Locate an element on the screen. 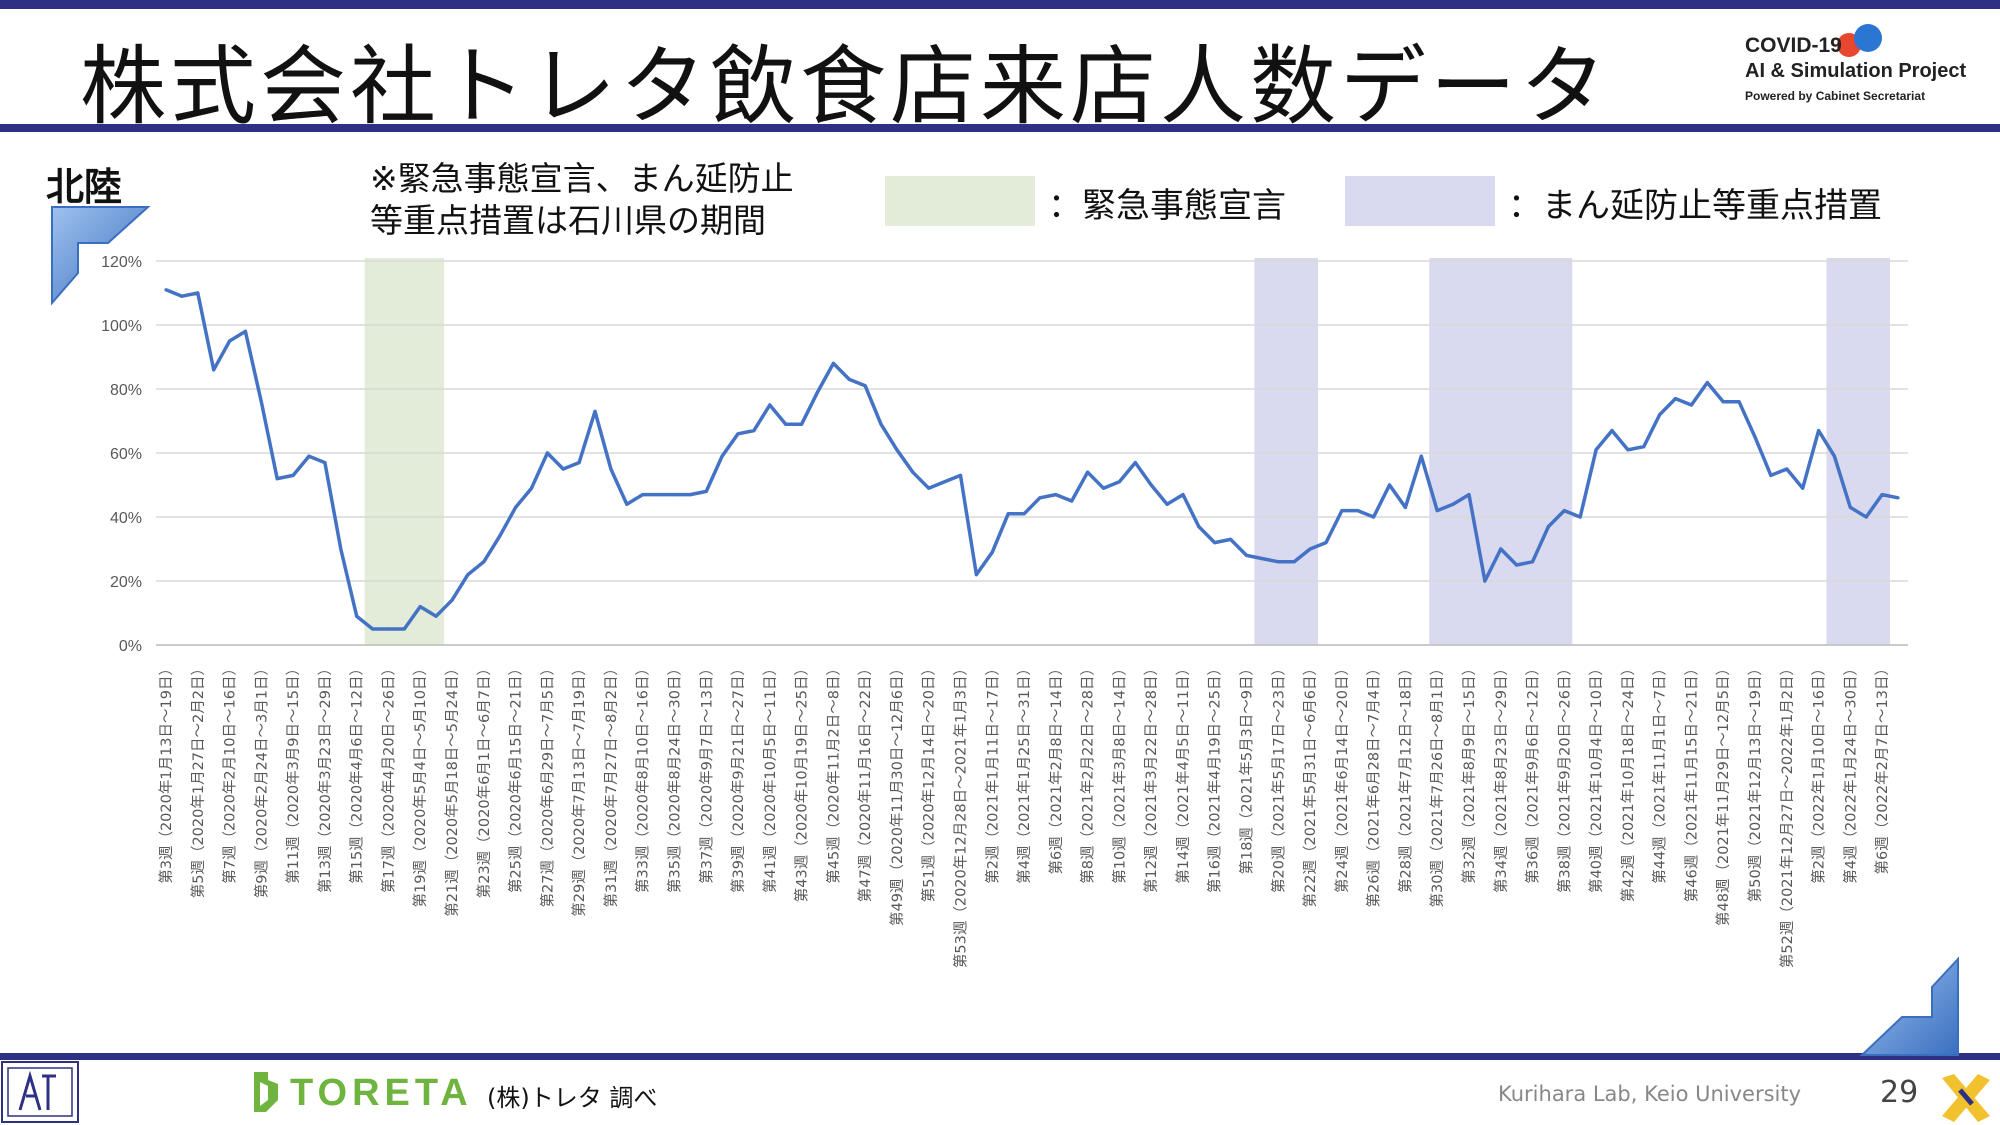  x-tick-label: 第2週（2022年1月10日～16日） is located at coordinates (1819, 772).